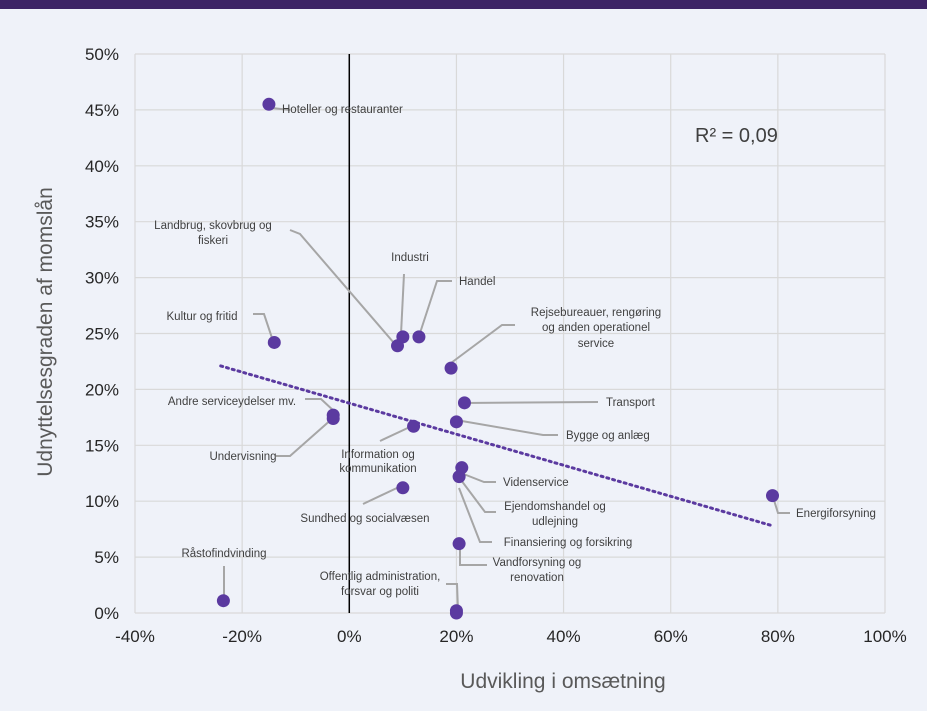  What do you see at coordinates (102, 501) in the screenshot?
I see `y-tick-label: 10%` at bounding box center [102, 501].